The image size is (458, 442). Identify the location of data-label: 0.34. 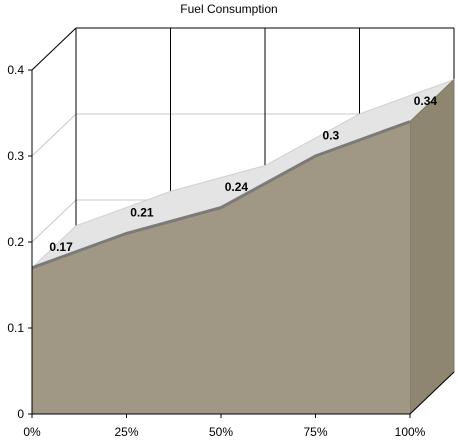
(426, 101).